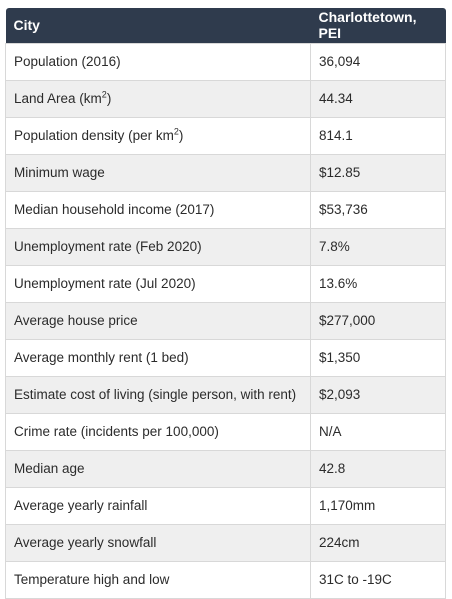 Image resolution: width=452 pixels, height=599 pixels. Describe the element at coordinates (158, 25) in the screenshot. I see `header-city: City` at that location.